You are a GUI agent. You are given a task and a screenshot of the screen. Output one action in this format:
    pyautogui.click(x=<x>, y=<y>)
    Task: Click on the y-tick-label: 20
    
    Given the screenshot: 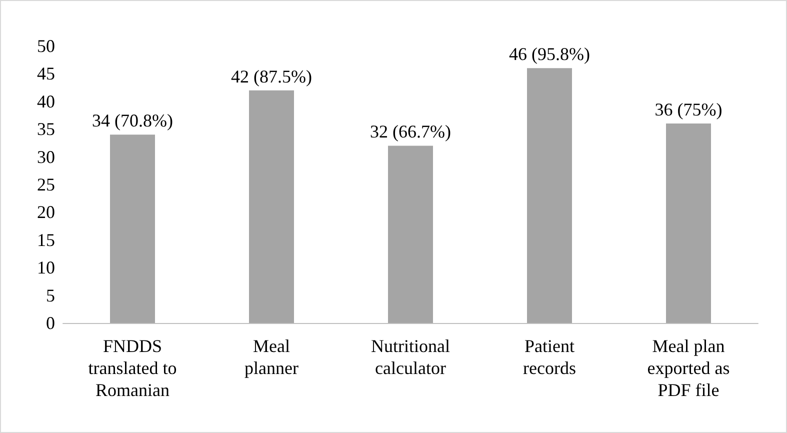 What is the action you would take?
    pyautogui.click(x=46, y=212)
    